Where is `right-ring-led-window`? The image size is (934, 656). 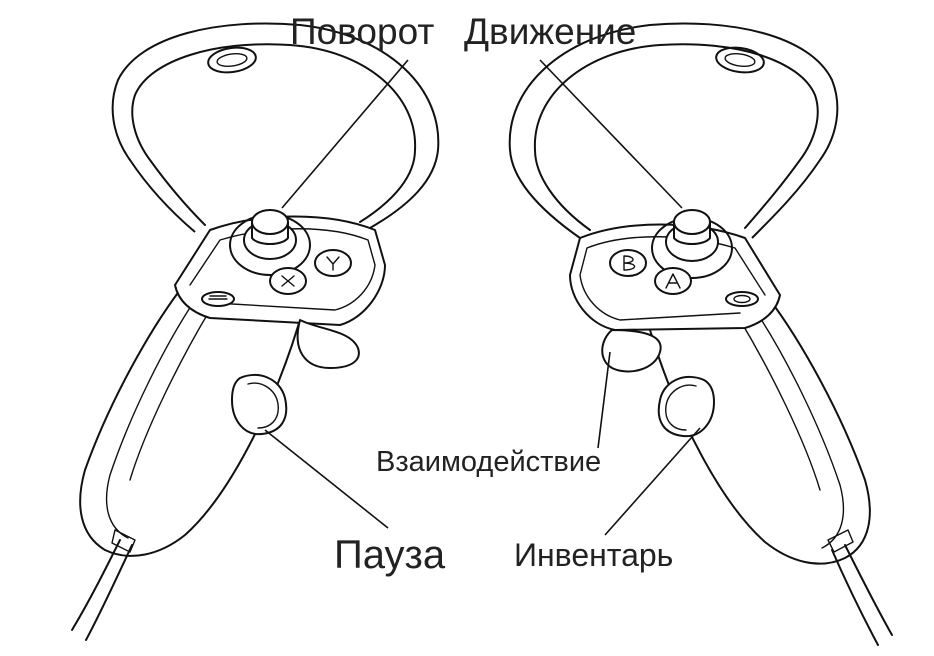
right-ring-led-window is located at coordinates (740, 60).